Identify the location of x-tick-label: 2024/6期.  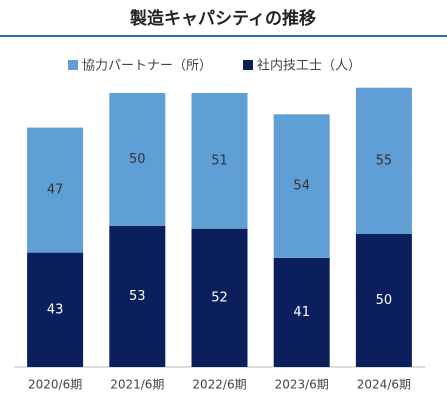
(384, 385).